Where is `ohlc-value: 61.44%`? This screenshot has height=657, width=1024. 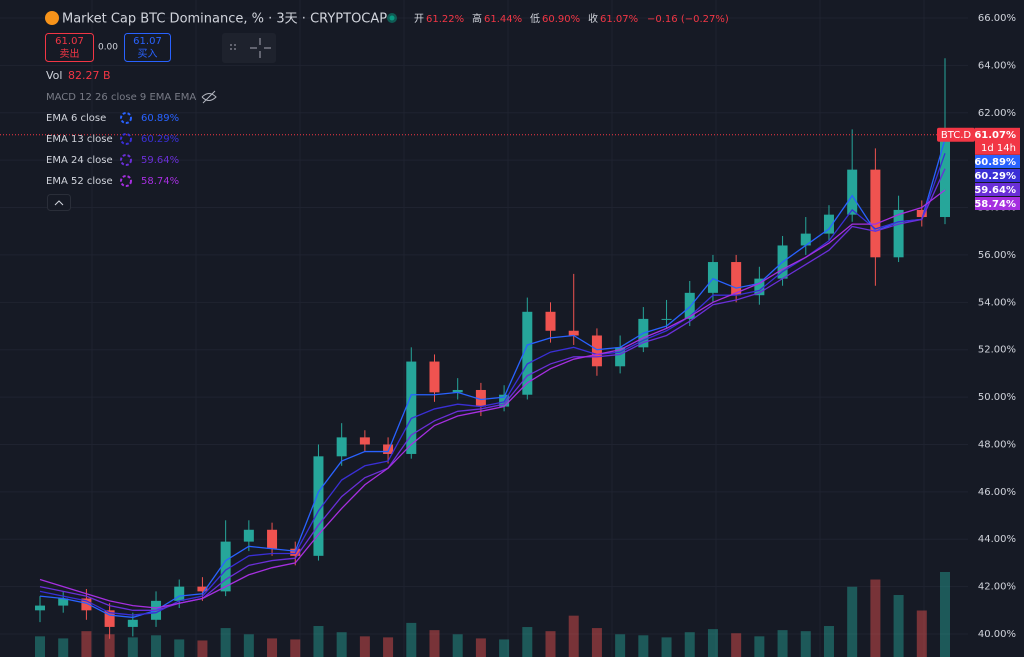 ohlc-value: 61.44% is located at coordinates (503, 19).